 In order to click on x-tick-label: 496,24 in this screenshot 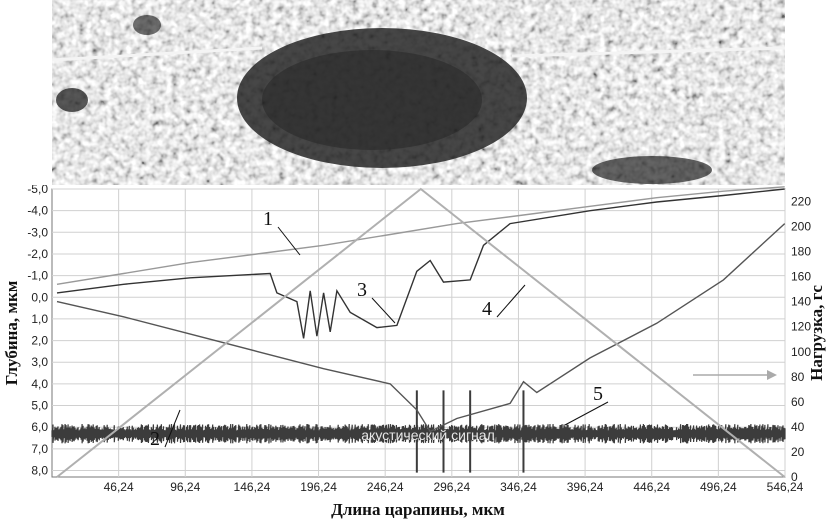, I will do `click(718, 487)`.